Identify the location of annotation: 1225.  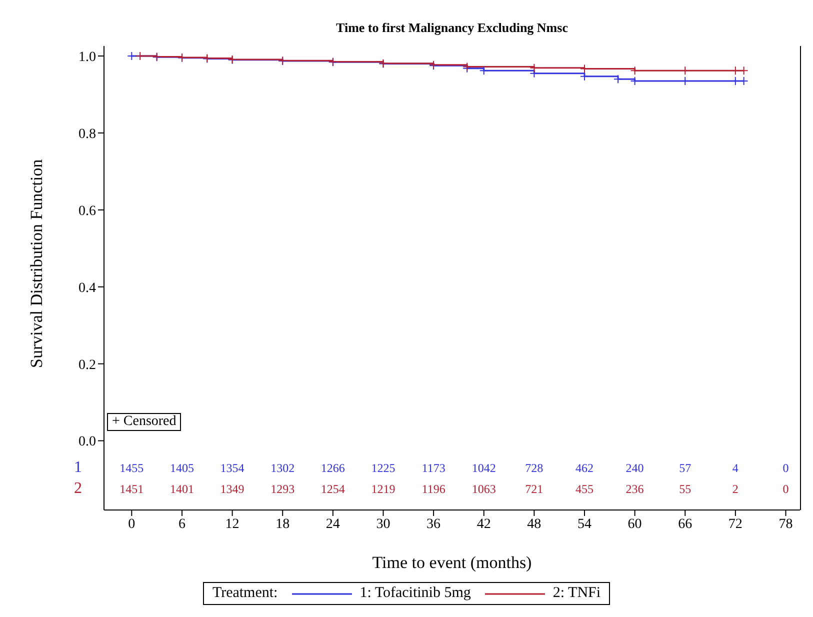
(383, 468).